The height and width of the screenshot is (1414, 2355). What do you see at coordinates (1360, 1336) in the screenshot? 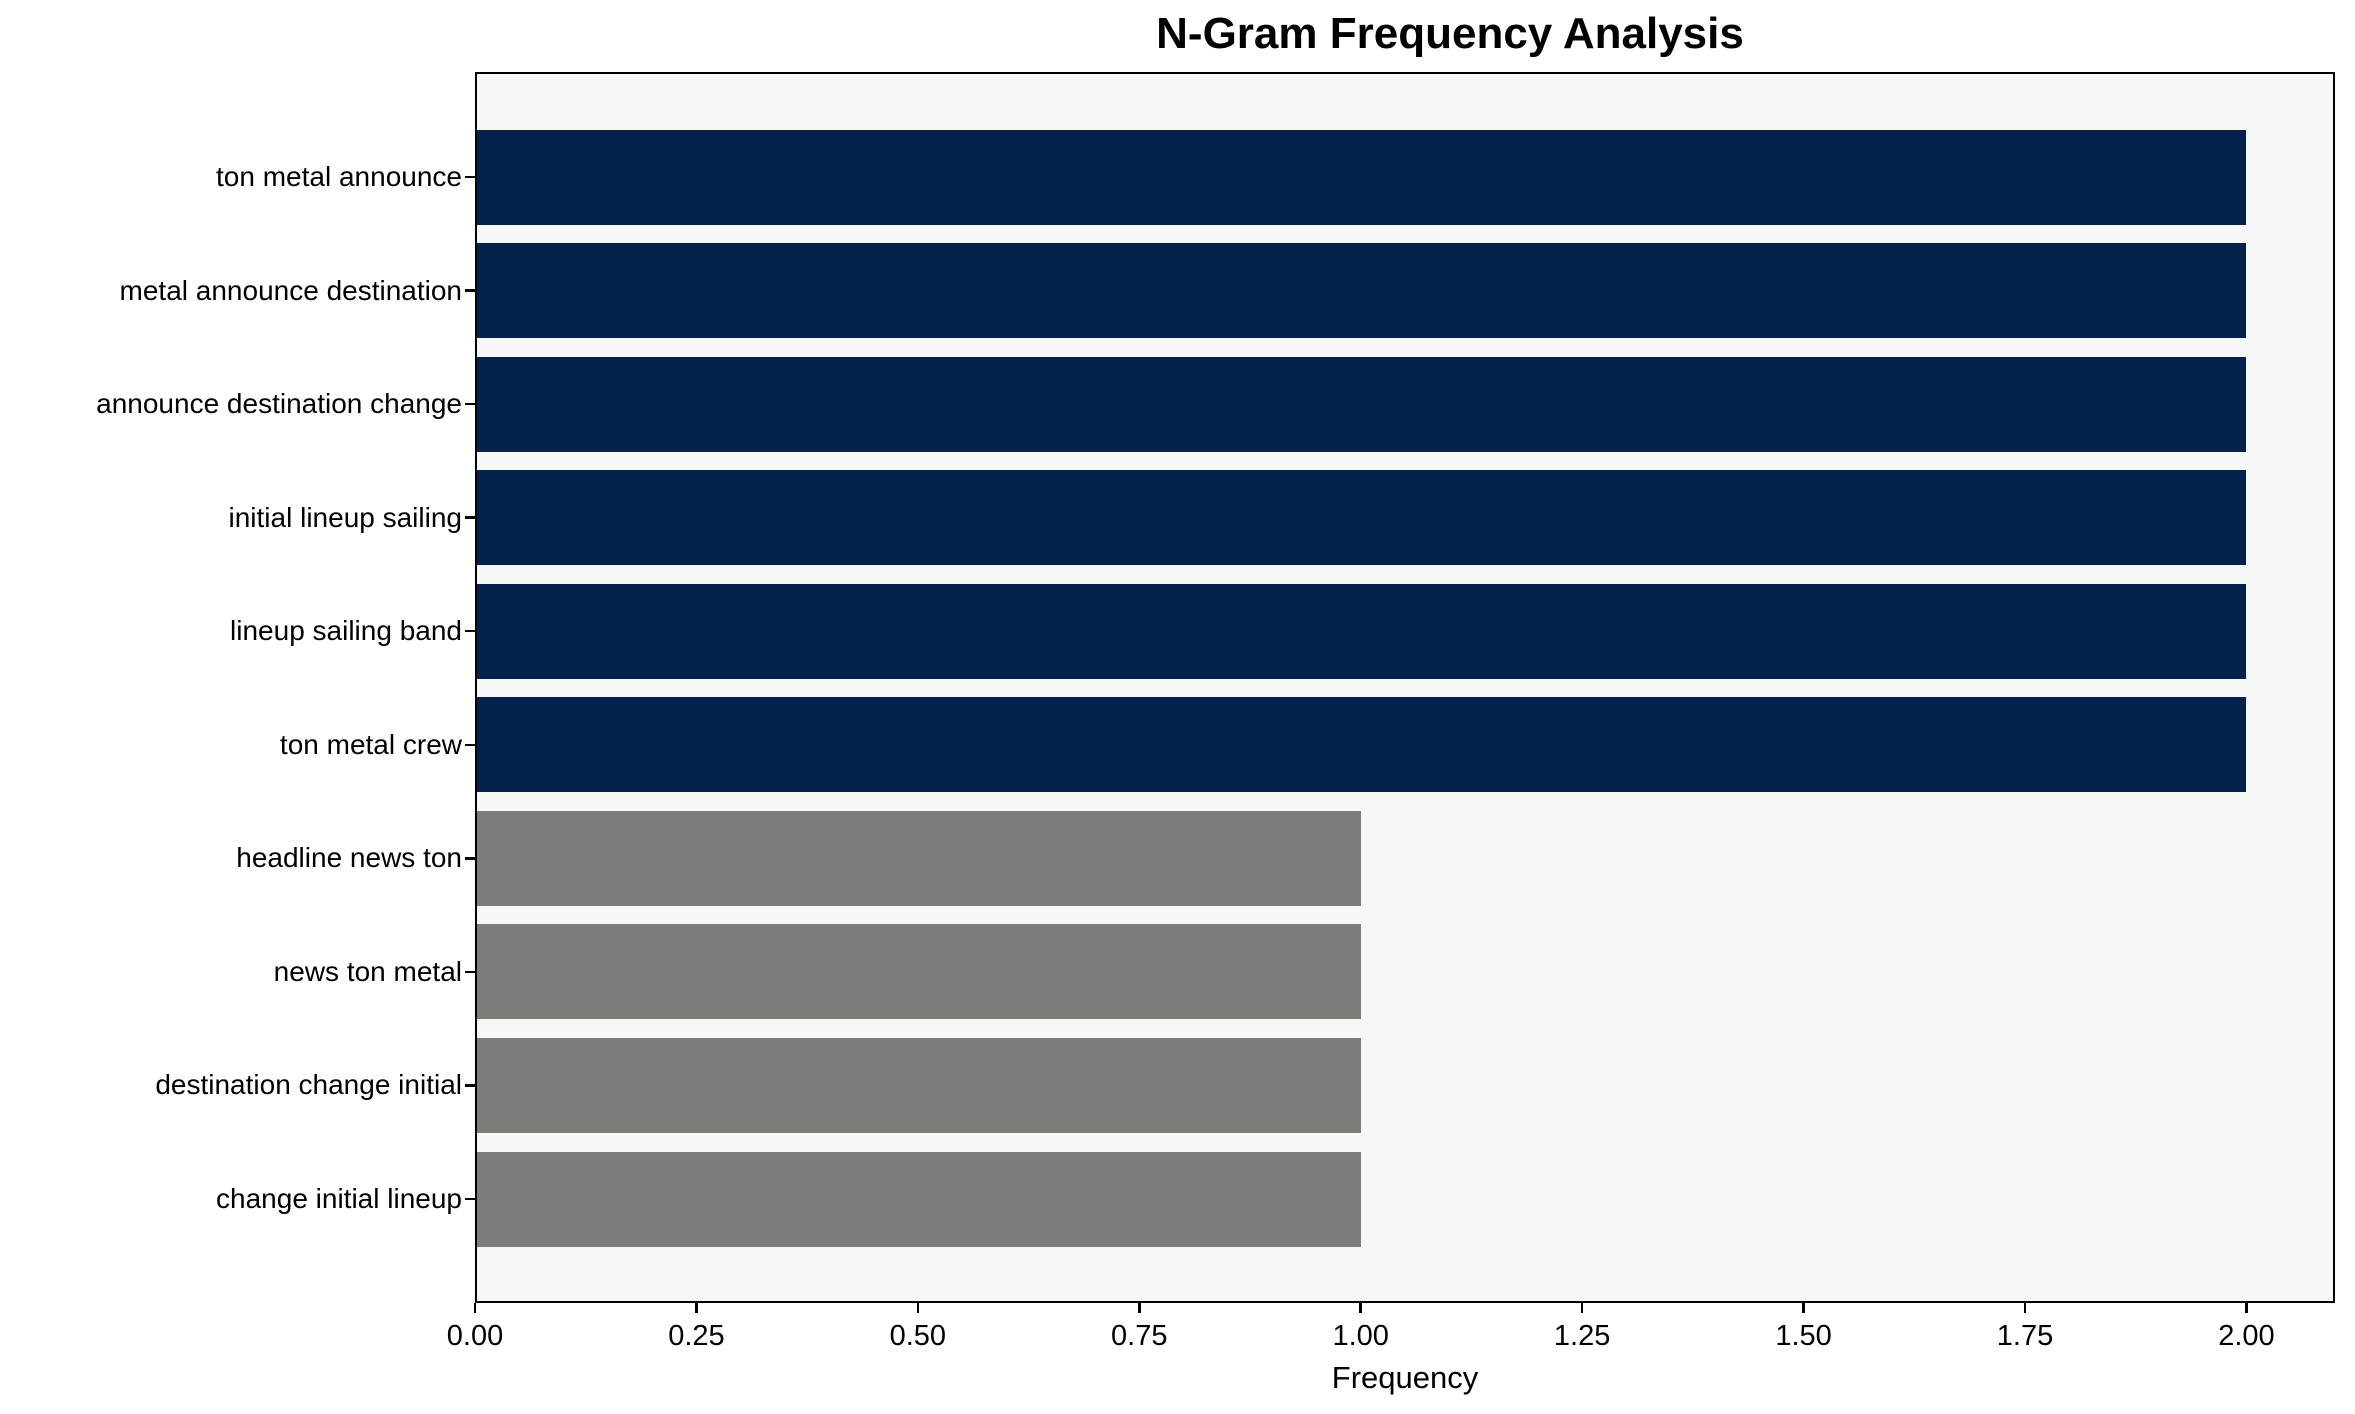
I see `x-tick-label: 1.00` at bounding box center [1360, 1336].